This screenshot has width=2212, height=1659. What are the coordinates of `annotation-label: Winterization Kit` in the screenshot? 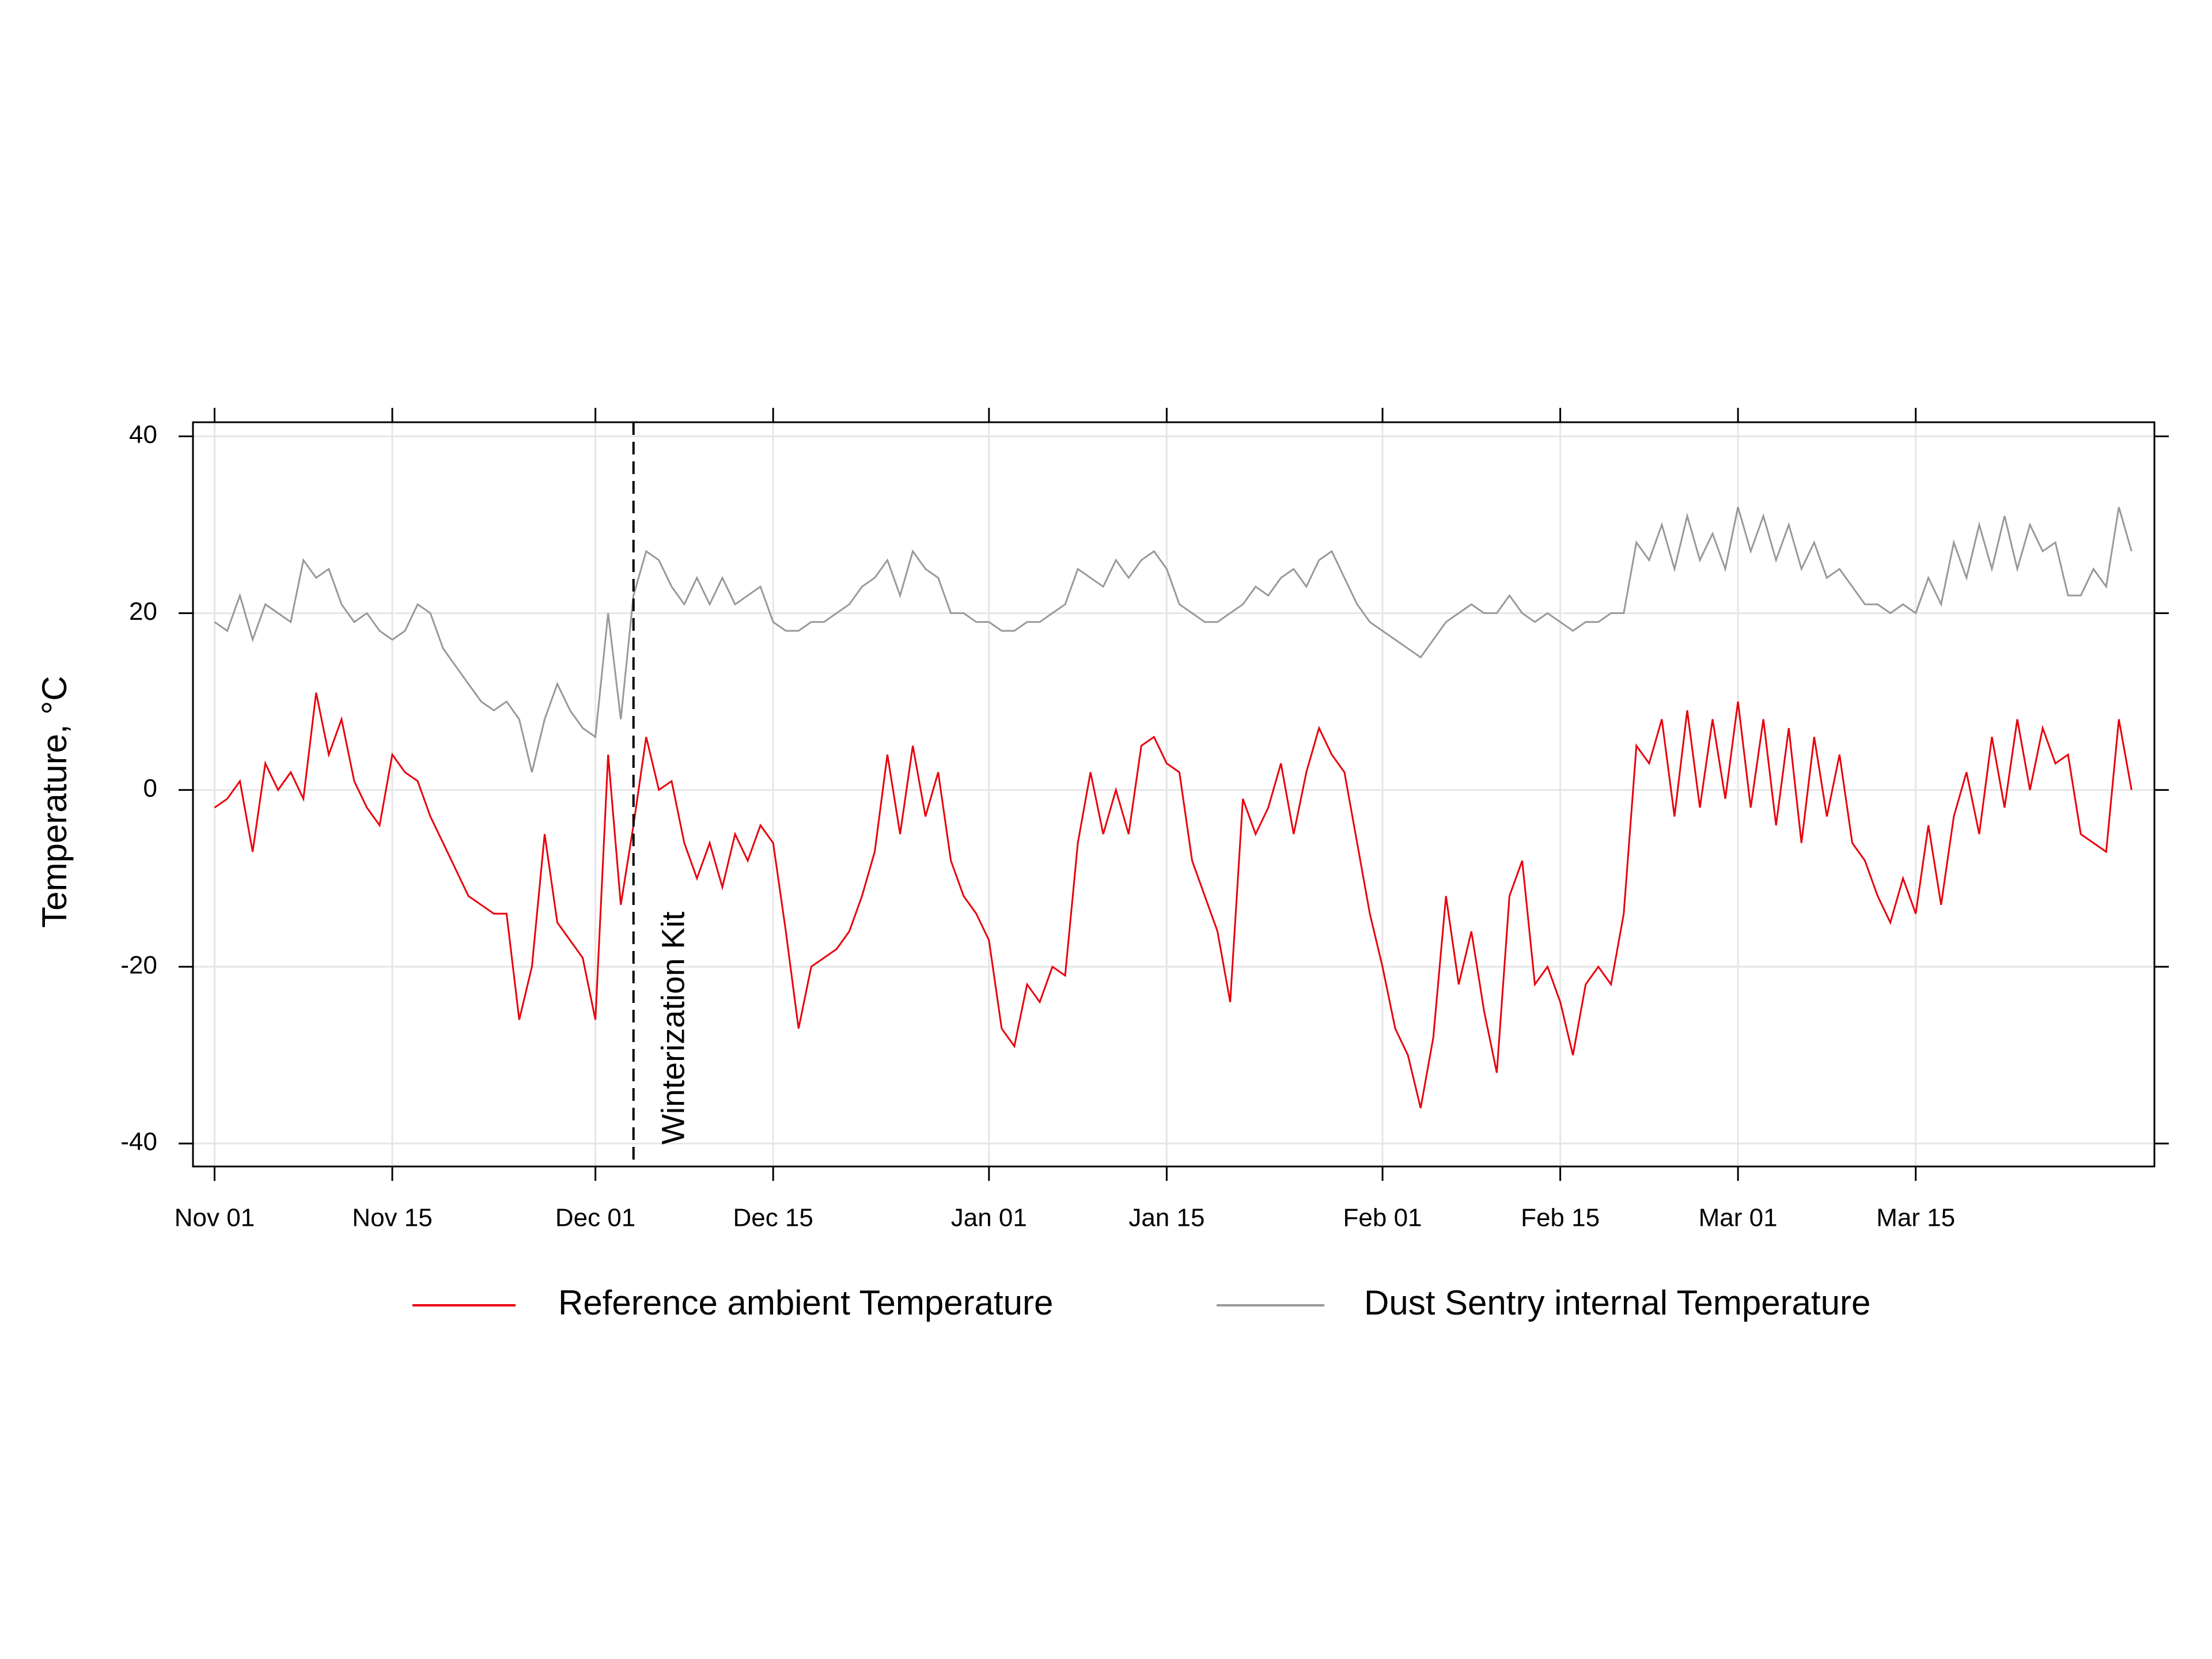 It's located at (673, 1028).